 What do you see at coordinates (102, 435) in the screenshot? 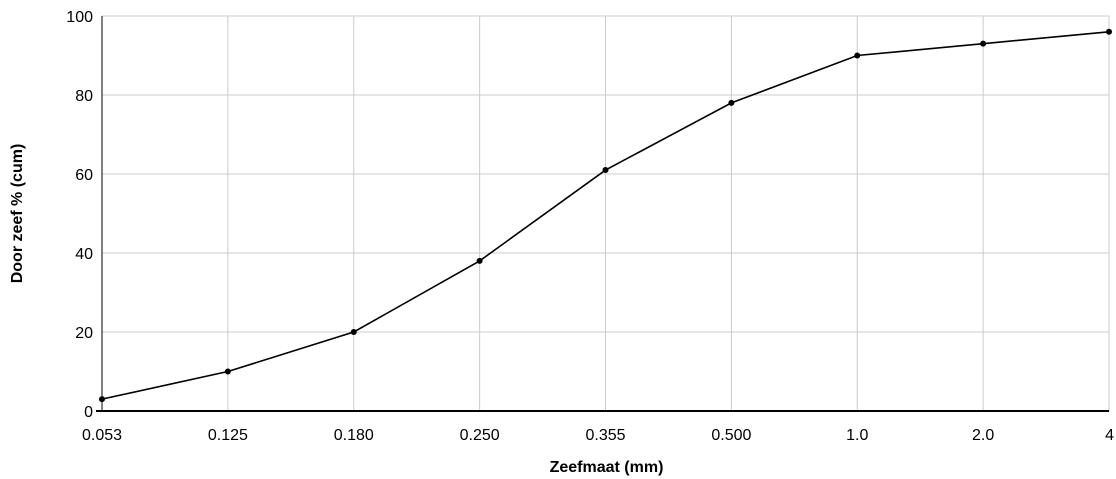
I see `x-tick-label: 0.053` at bounding box center [102, 435].